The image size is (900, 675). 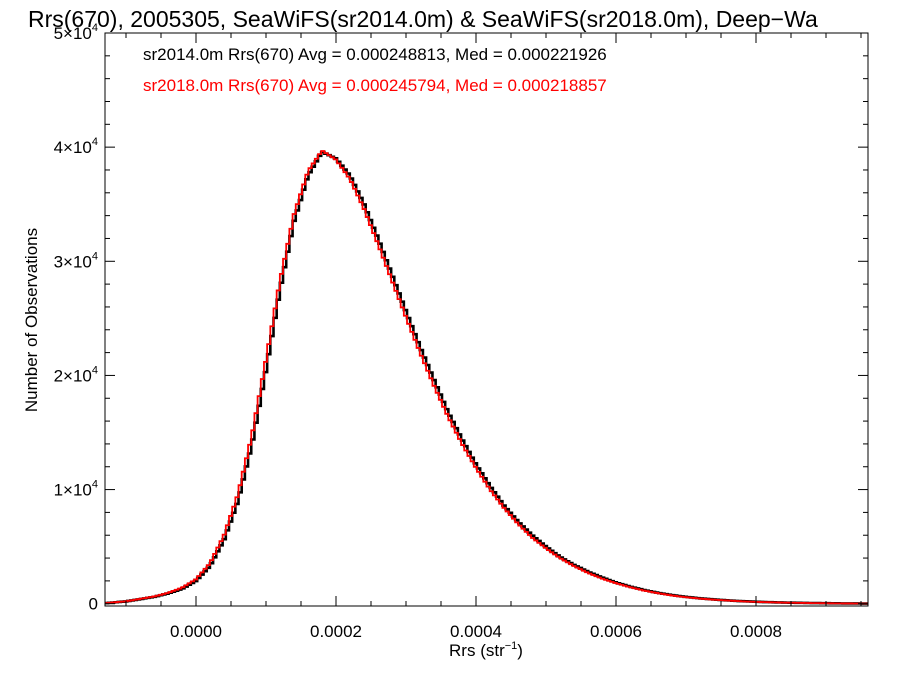 What do you see at coordinates (511, 646) in the screenshot?
I see `x-axis-label-superscript: −1` at bounding box center [511, 646].